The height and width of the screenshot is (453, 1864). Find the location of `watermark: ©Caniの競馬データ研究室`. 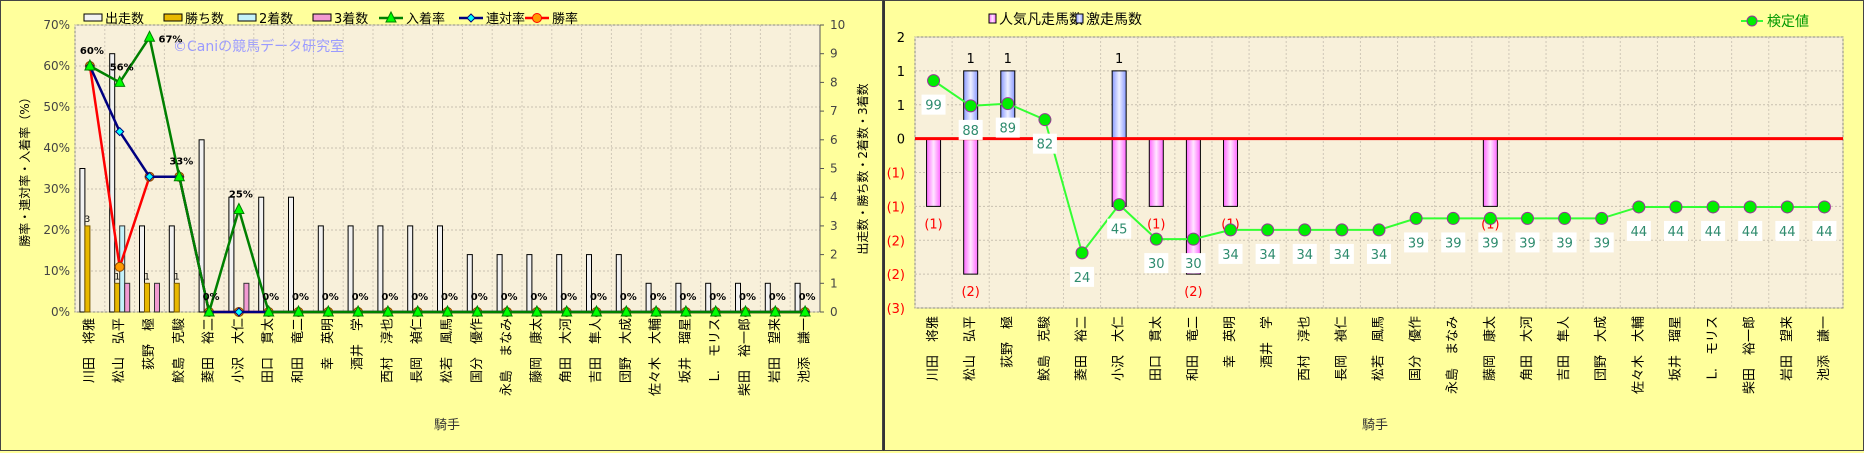

watermark: ©Caniの競馬データ研究室 is located at coordinates (258, 46).